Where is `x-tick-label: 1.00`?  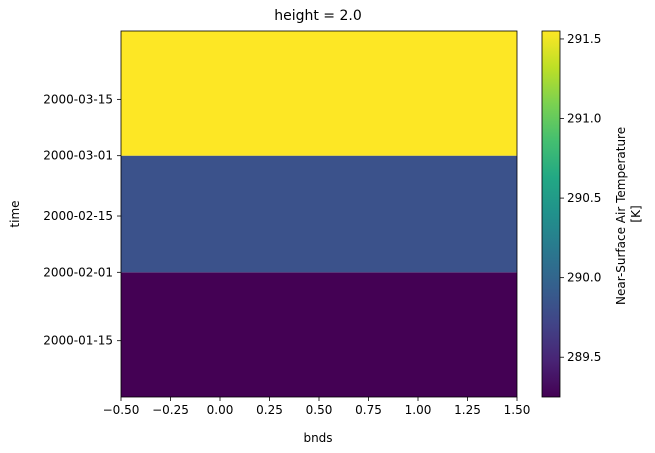 x-tick-label: 1.00 is located at coordinates (418, 410).